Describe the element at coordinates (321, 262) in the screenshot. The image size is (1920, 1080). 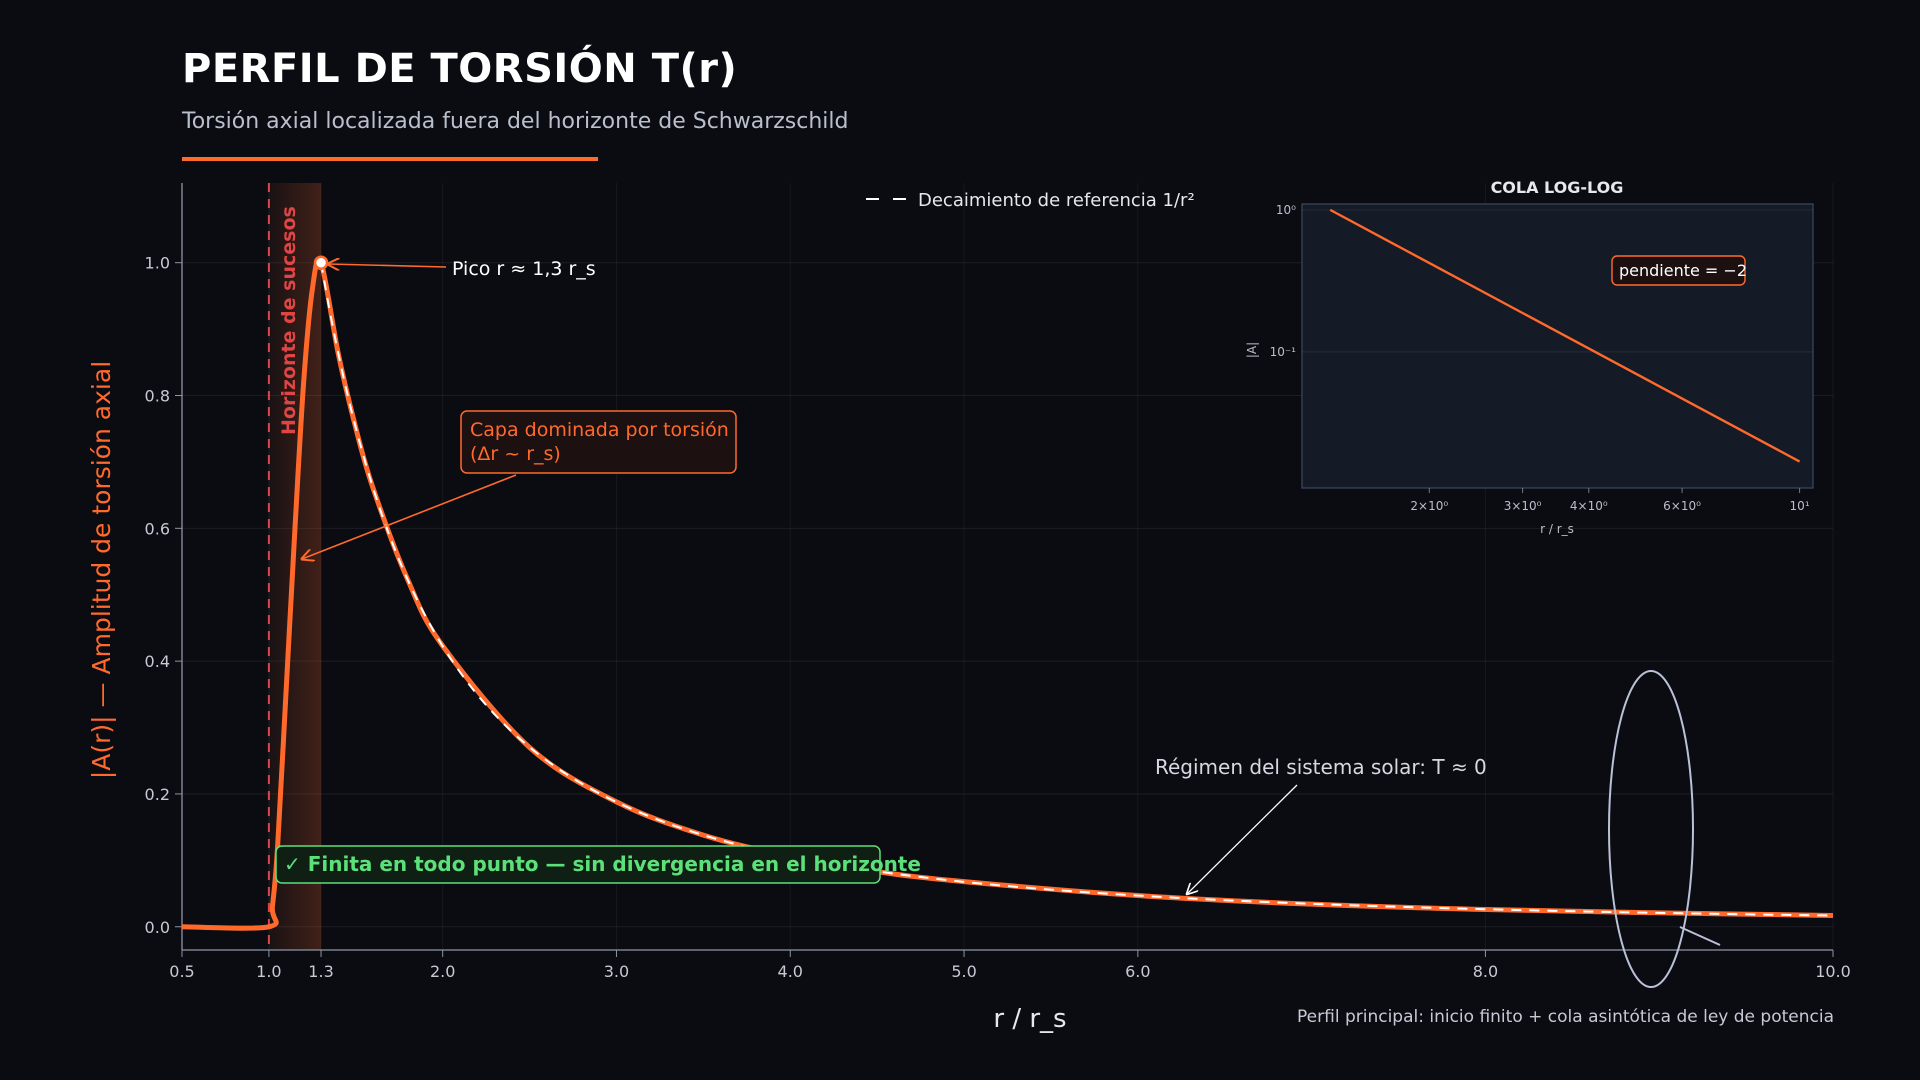
I see `peak-marker` at that location.